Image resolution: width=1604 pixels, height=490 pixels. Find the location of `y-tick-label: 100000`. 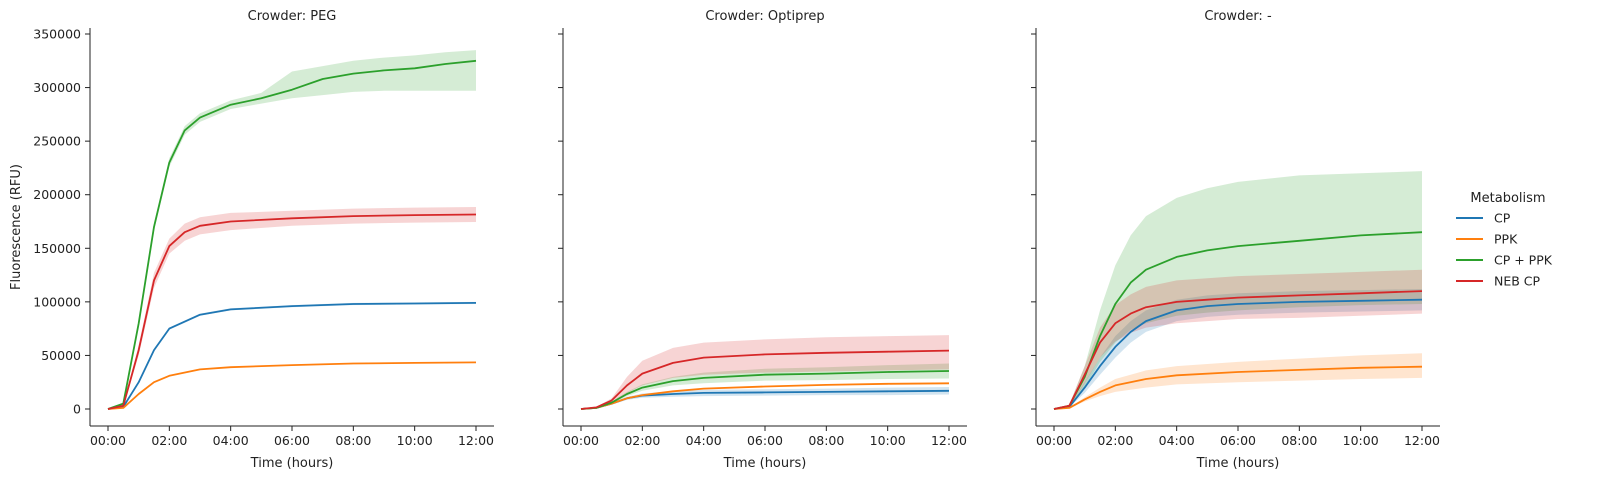

y-tick-label: 100000 is located at coordinates (57, 301).